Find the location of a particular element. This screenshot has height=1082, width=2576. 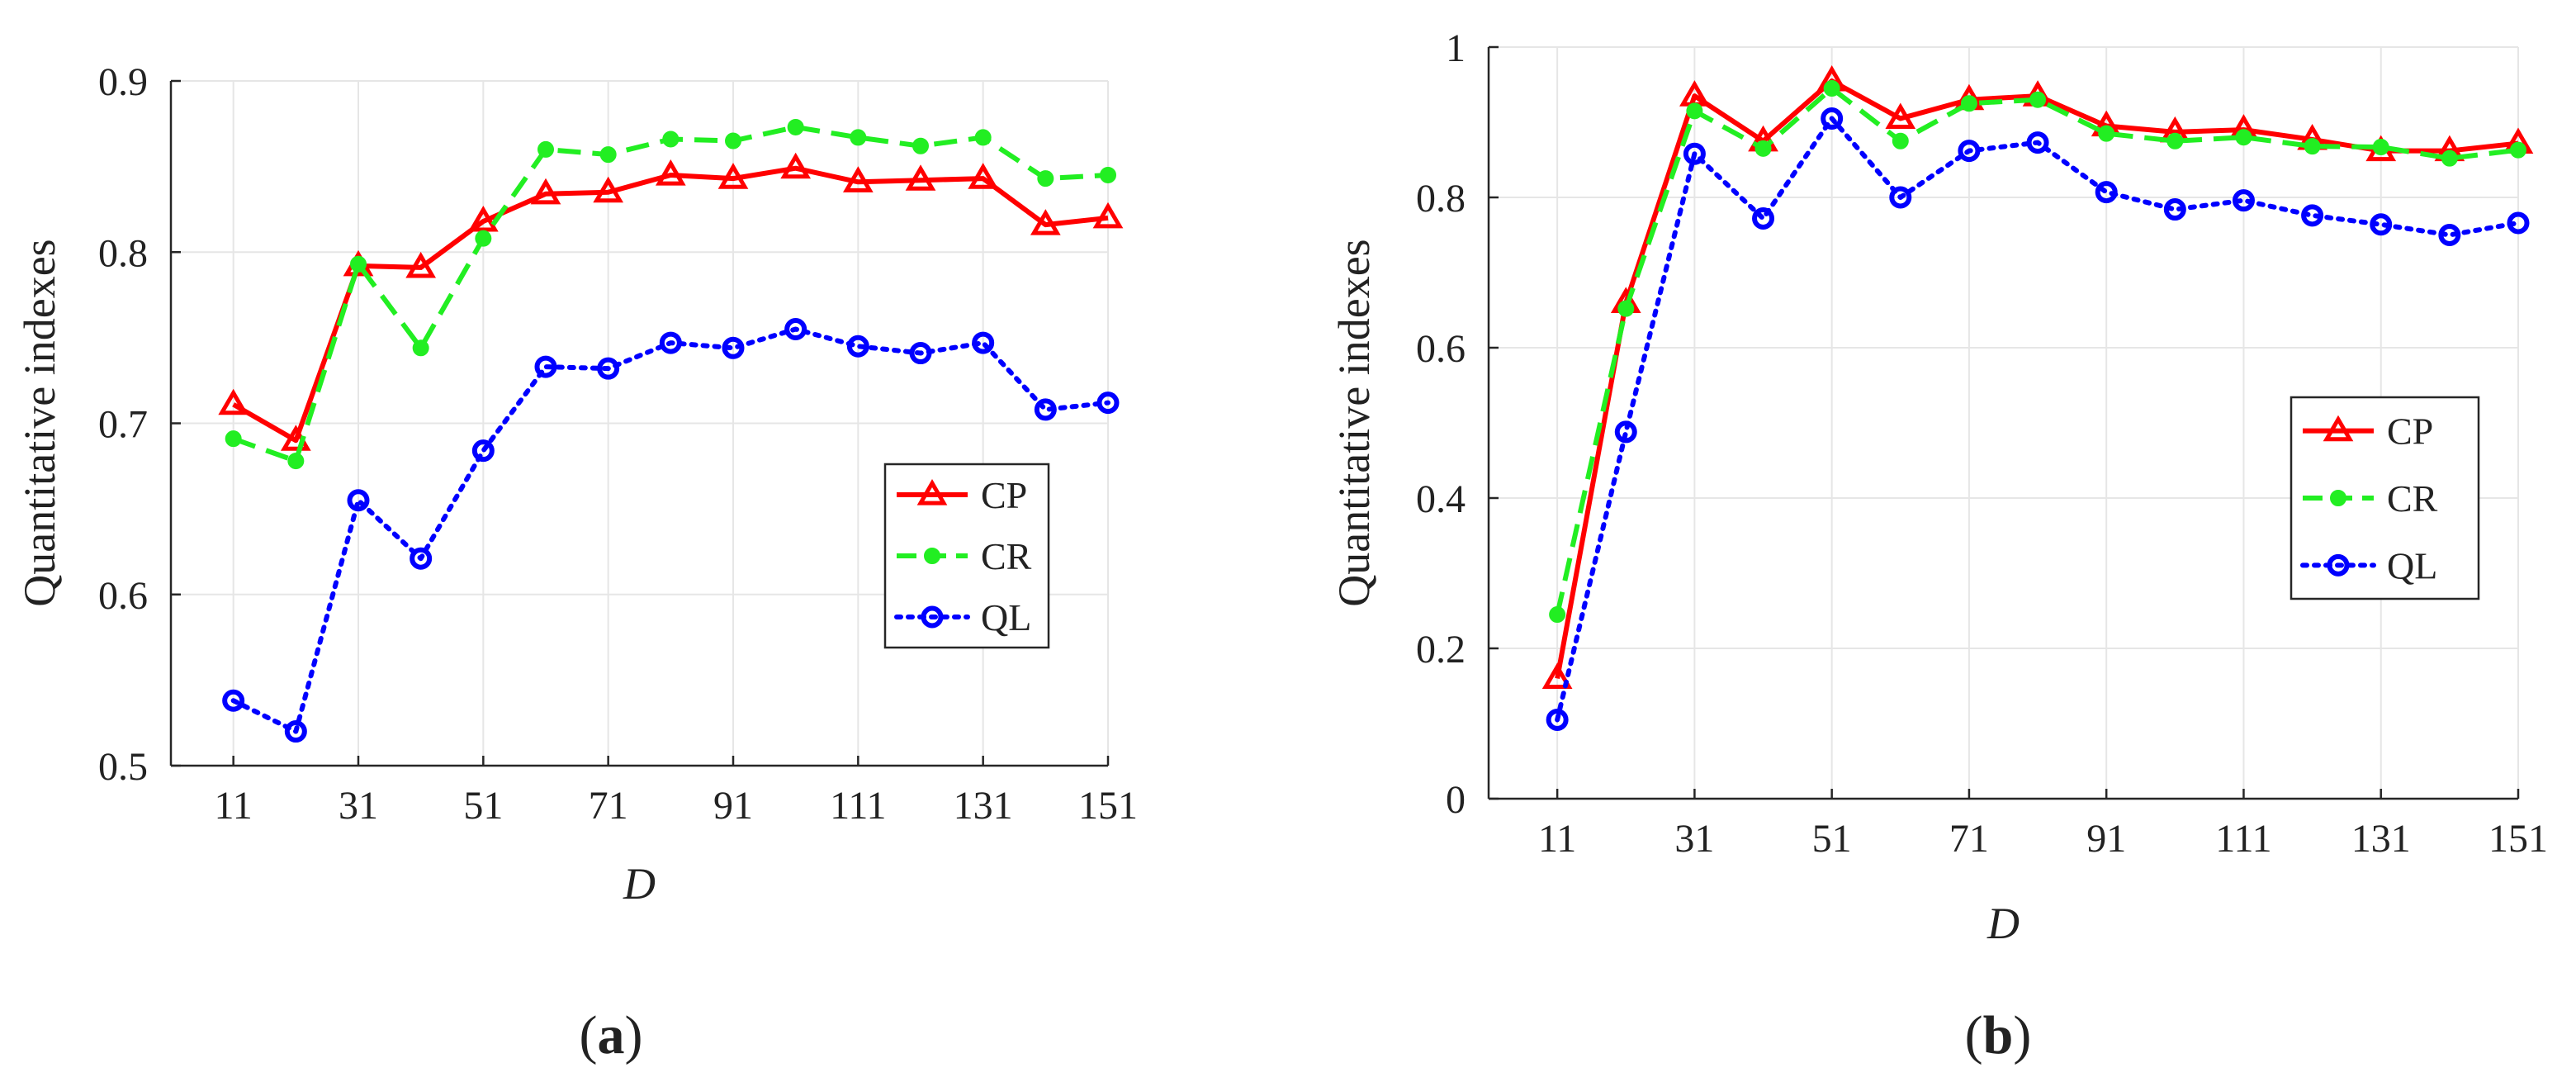

y-tick-label: 0.9 is located at coordinates (123, 82).